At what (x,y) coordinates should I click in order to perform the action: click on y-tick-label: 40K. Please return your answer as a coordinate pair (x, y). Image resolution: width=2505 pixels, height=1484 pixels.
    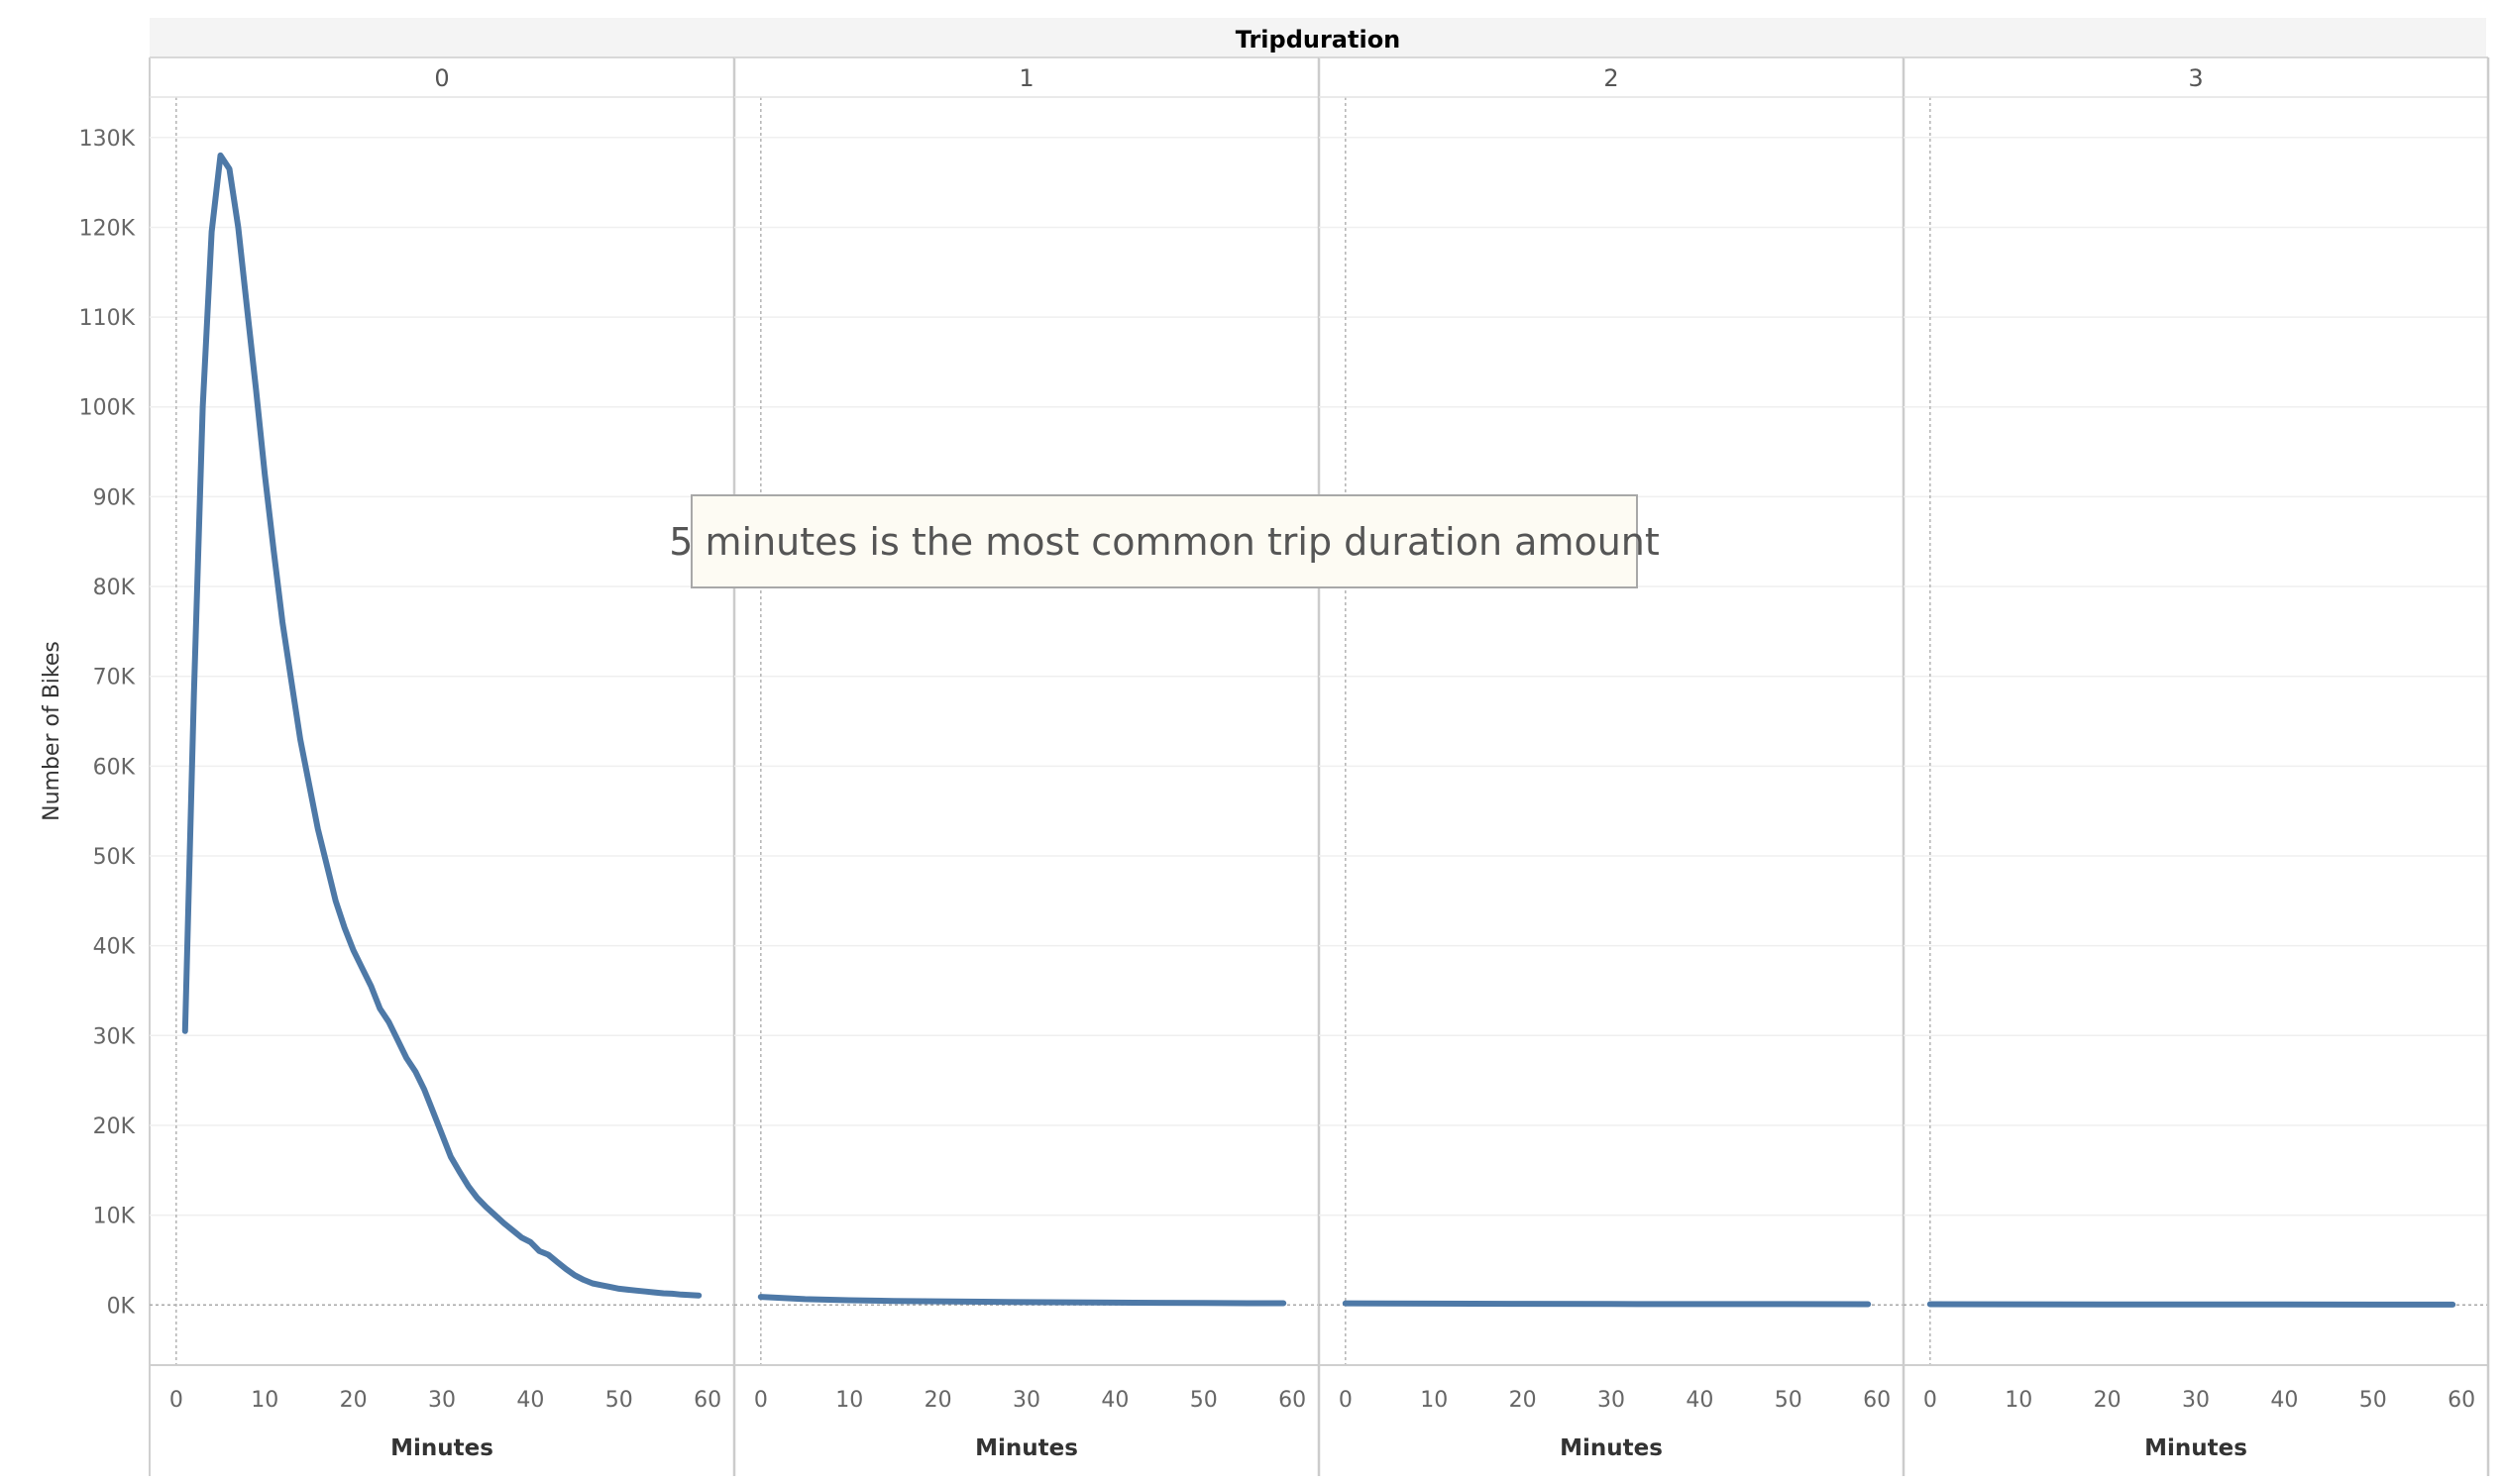
    Looking at the image, I should click on (115, 948).